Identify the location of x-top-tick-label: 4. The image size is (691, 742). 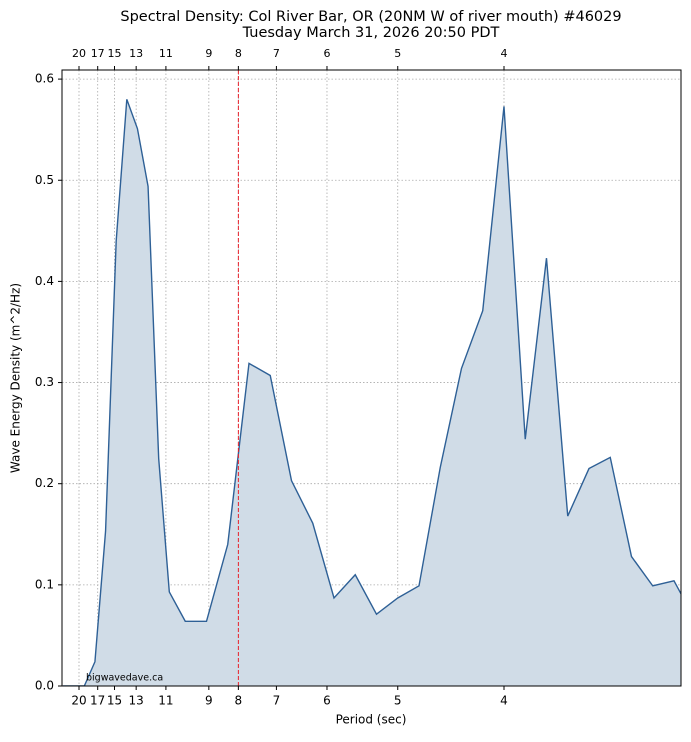
(503, 53).